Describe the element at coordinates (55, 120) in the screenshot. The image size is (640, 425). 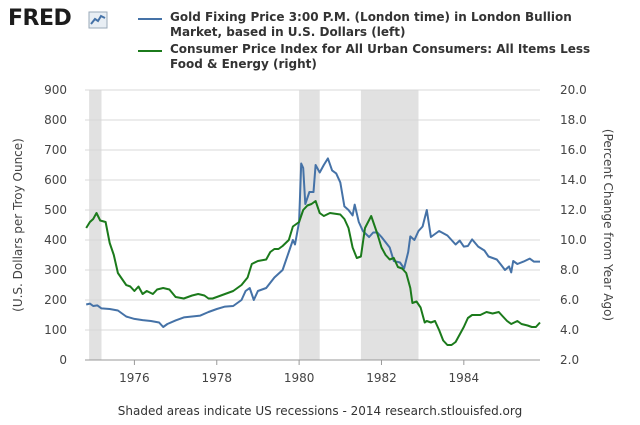
I see `left-tick-label: 800` at that location.